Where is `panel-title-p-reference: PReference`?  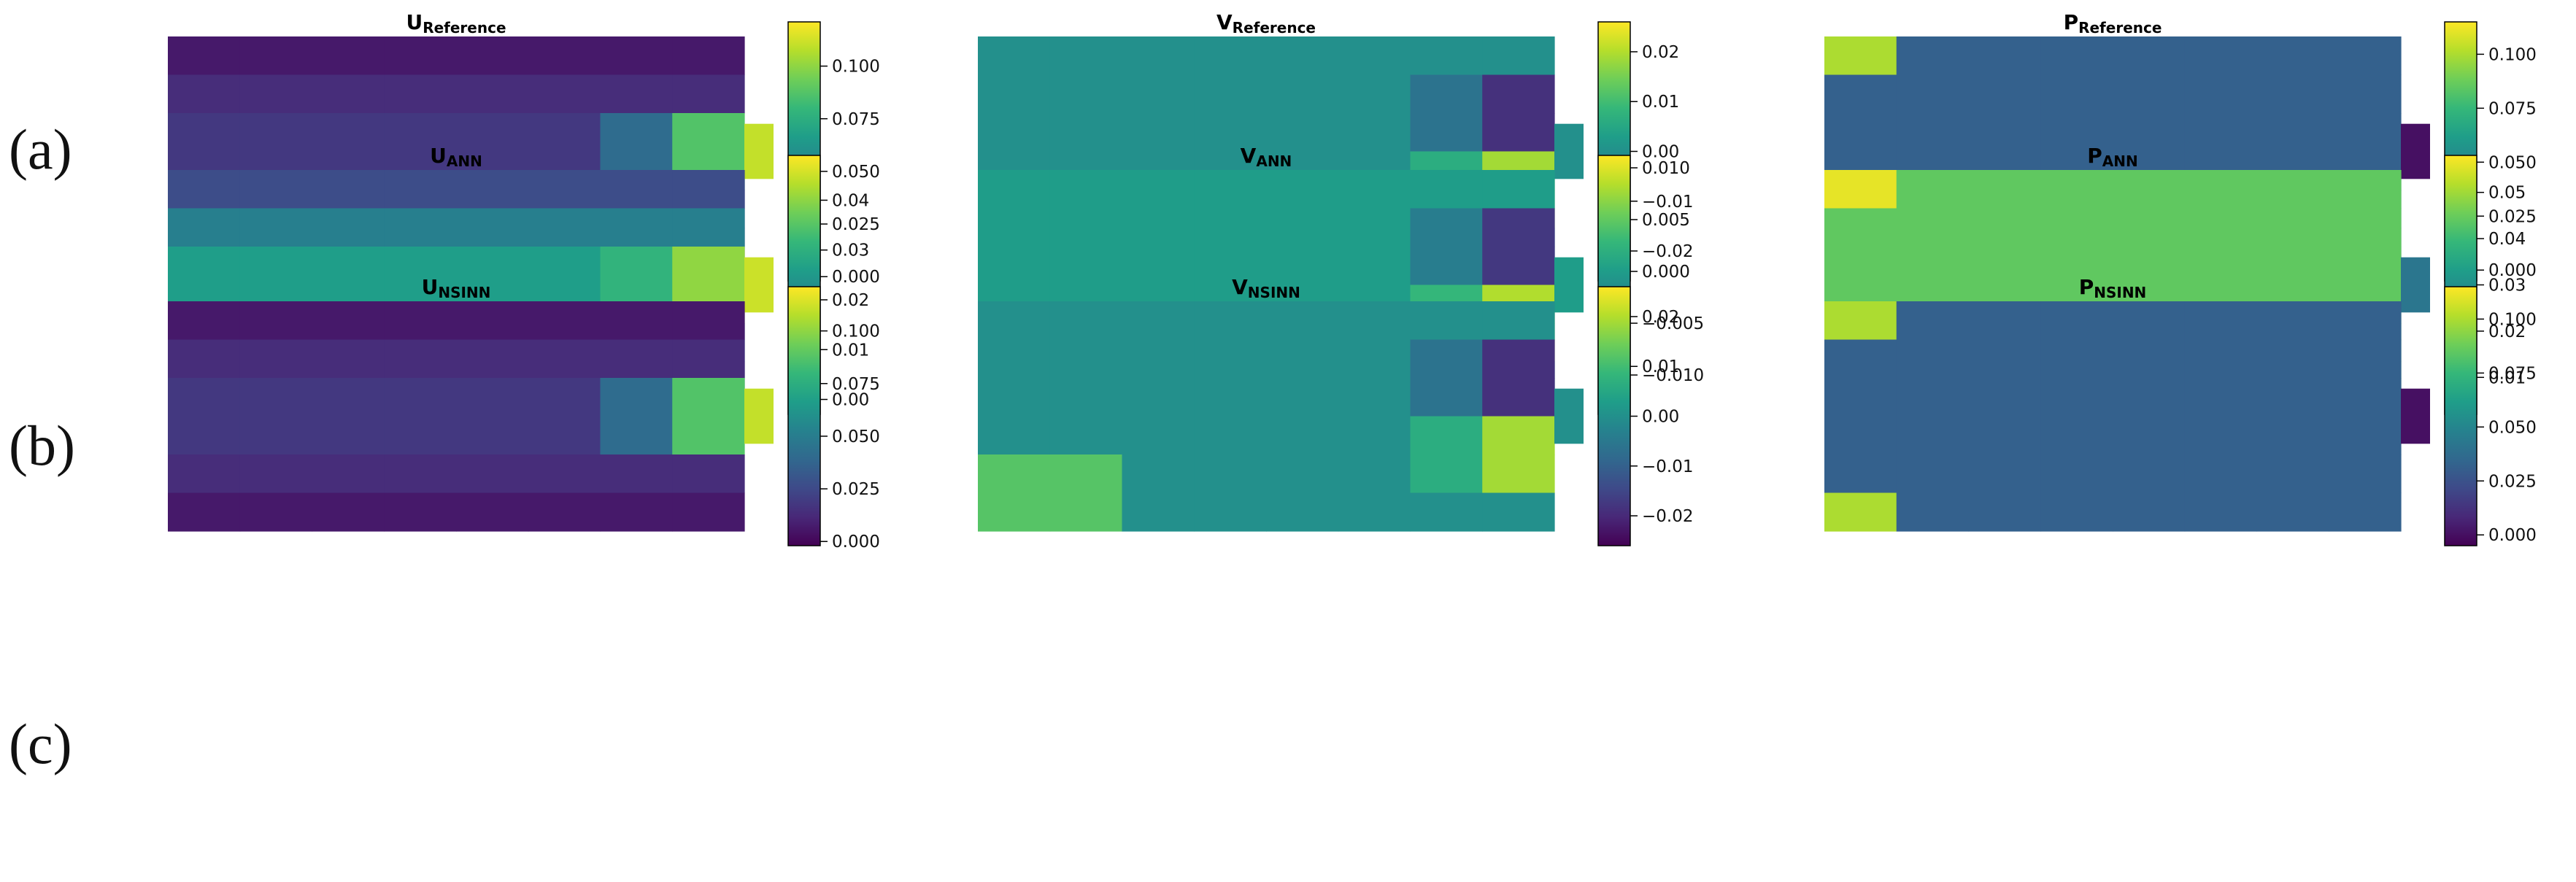
panel-title-p-reference: PReference is located at coordinates (2113, 23).